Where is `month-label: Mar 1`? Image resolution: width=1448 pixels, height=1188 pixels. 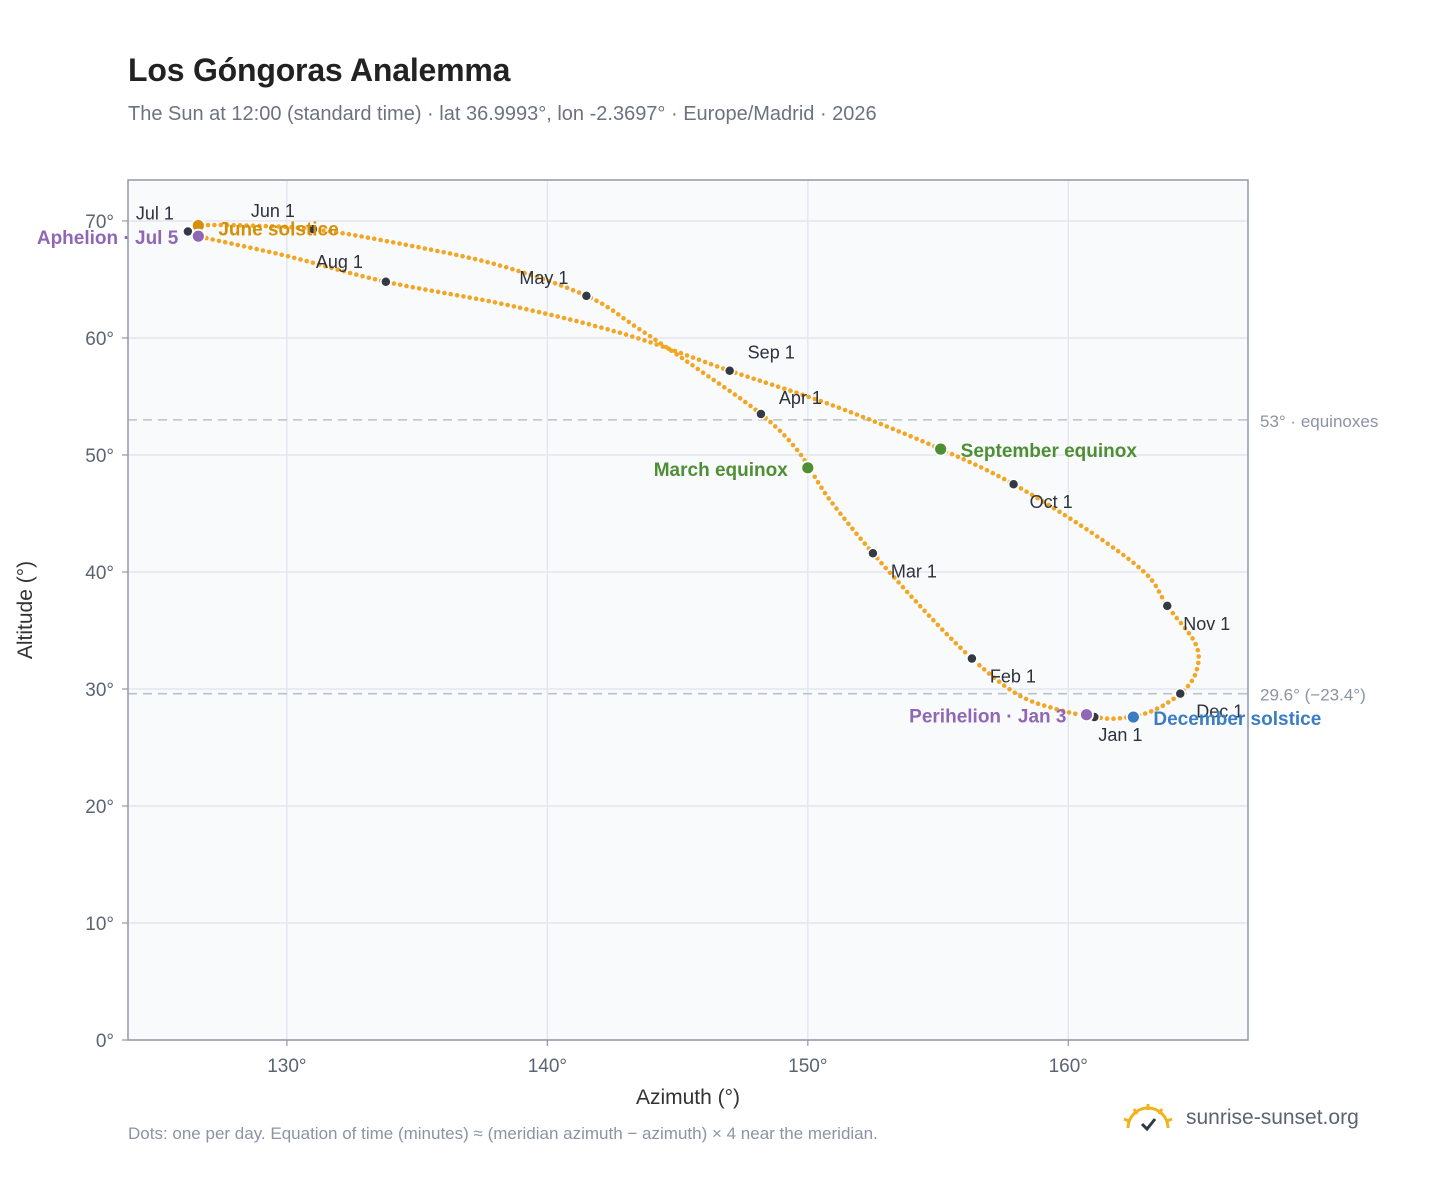
month-label: Mar 1 is located at coordinates (914, 571).